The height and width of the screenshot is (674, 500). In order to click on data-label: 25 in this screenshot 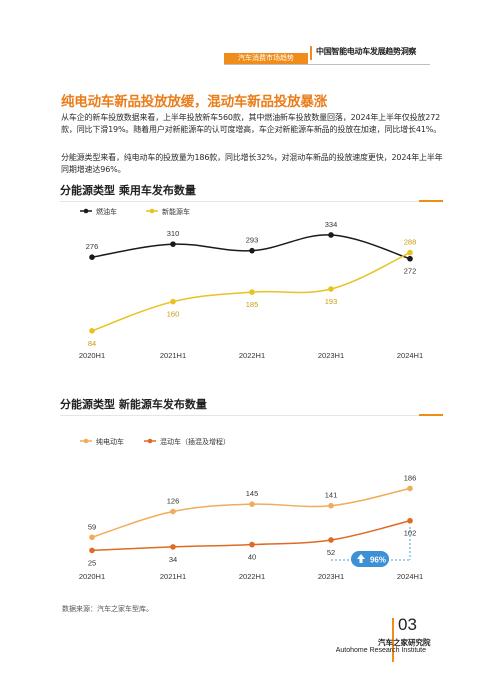, I will do `click(92, 562)`.